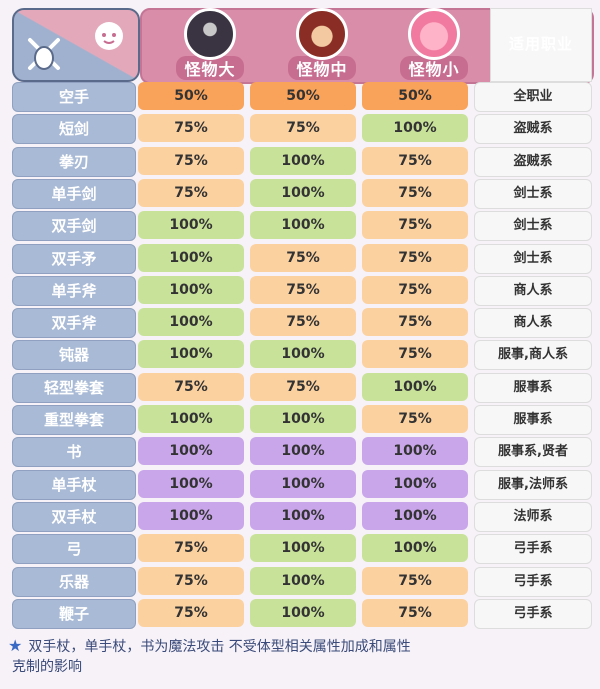 The height and width of the screenshot is (689, 600). I want to click on weapon-name: 鞭子, so click(74, 613).